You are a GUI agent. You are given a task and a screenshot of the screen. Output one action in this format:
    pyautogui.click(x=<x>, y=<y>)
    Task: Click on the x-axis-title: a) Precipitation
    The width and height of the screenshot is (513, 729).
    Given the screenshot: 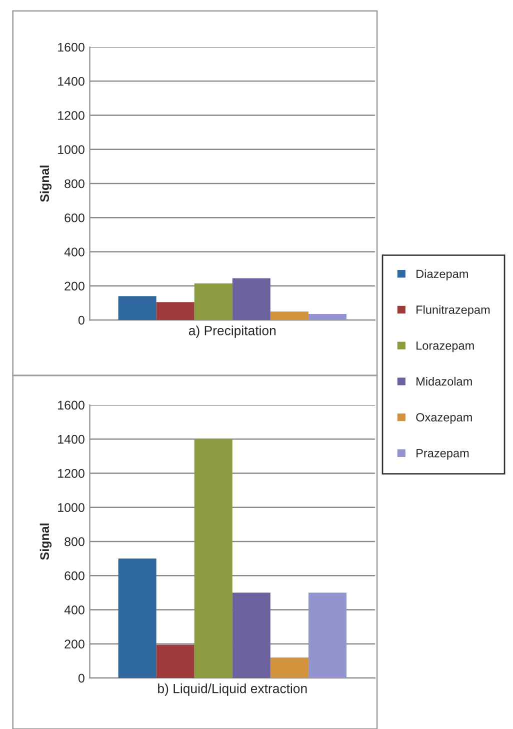 What is the action you would take?
    pyautogui.click(x=232, y=332)
    